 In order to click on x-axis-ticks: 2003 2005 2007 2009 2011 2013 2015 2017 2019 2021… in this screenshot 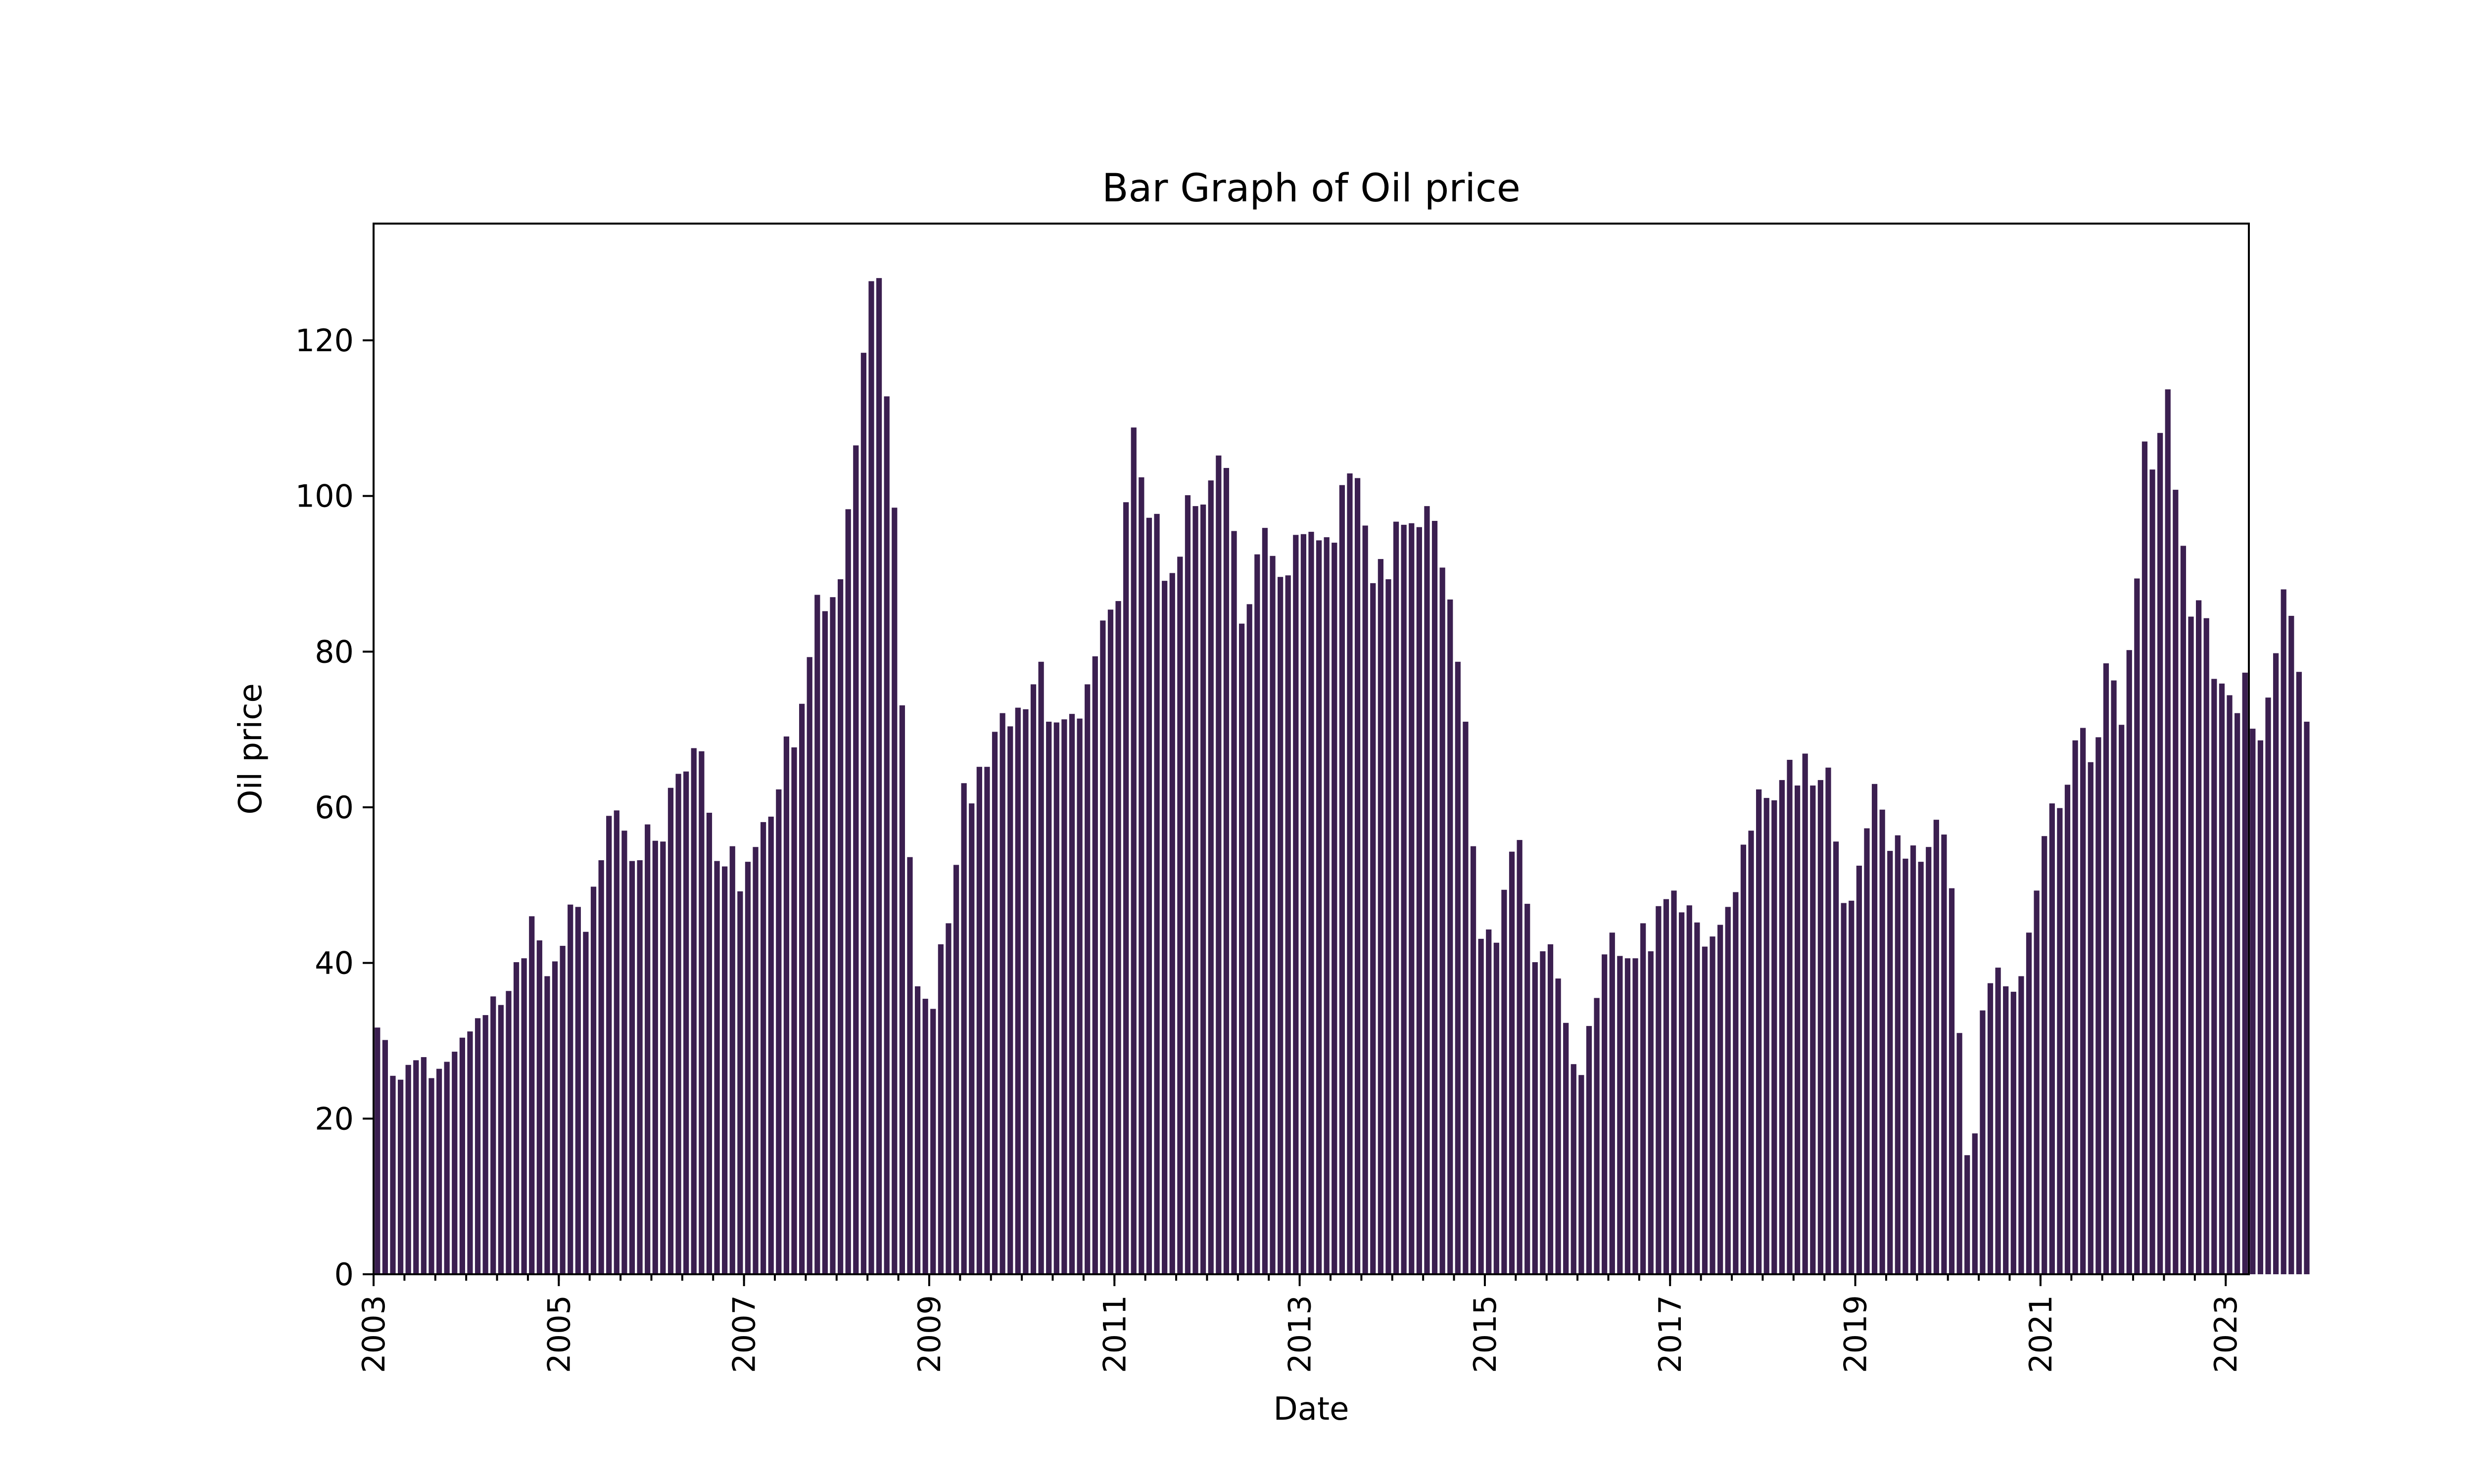, I will do `click(1300, 1323)`.